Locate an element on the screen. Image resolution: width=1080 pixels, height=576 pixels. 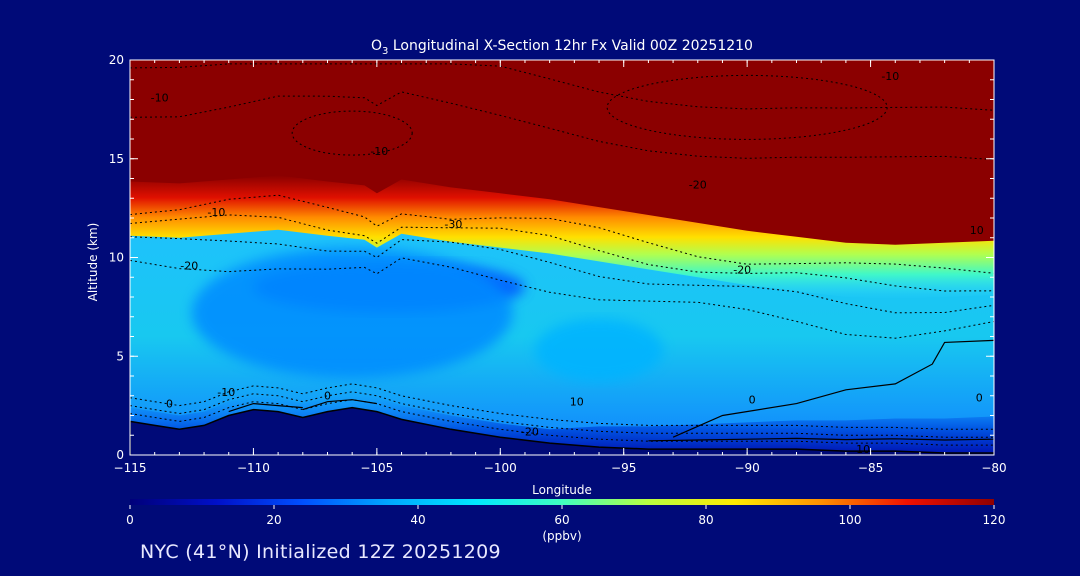
colorbar-tick-label: 40 is located at coordinates (417, 520).